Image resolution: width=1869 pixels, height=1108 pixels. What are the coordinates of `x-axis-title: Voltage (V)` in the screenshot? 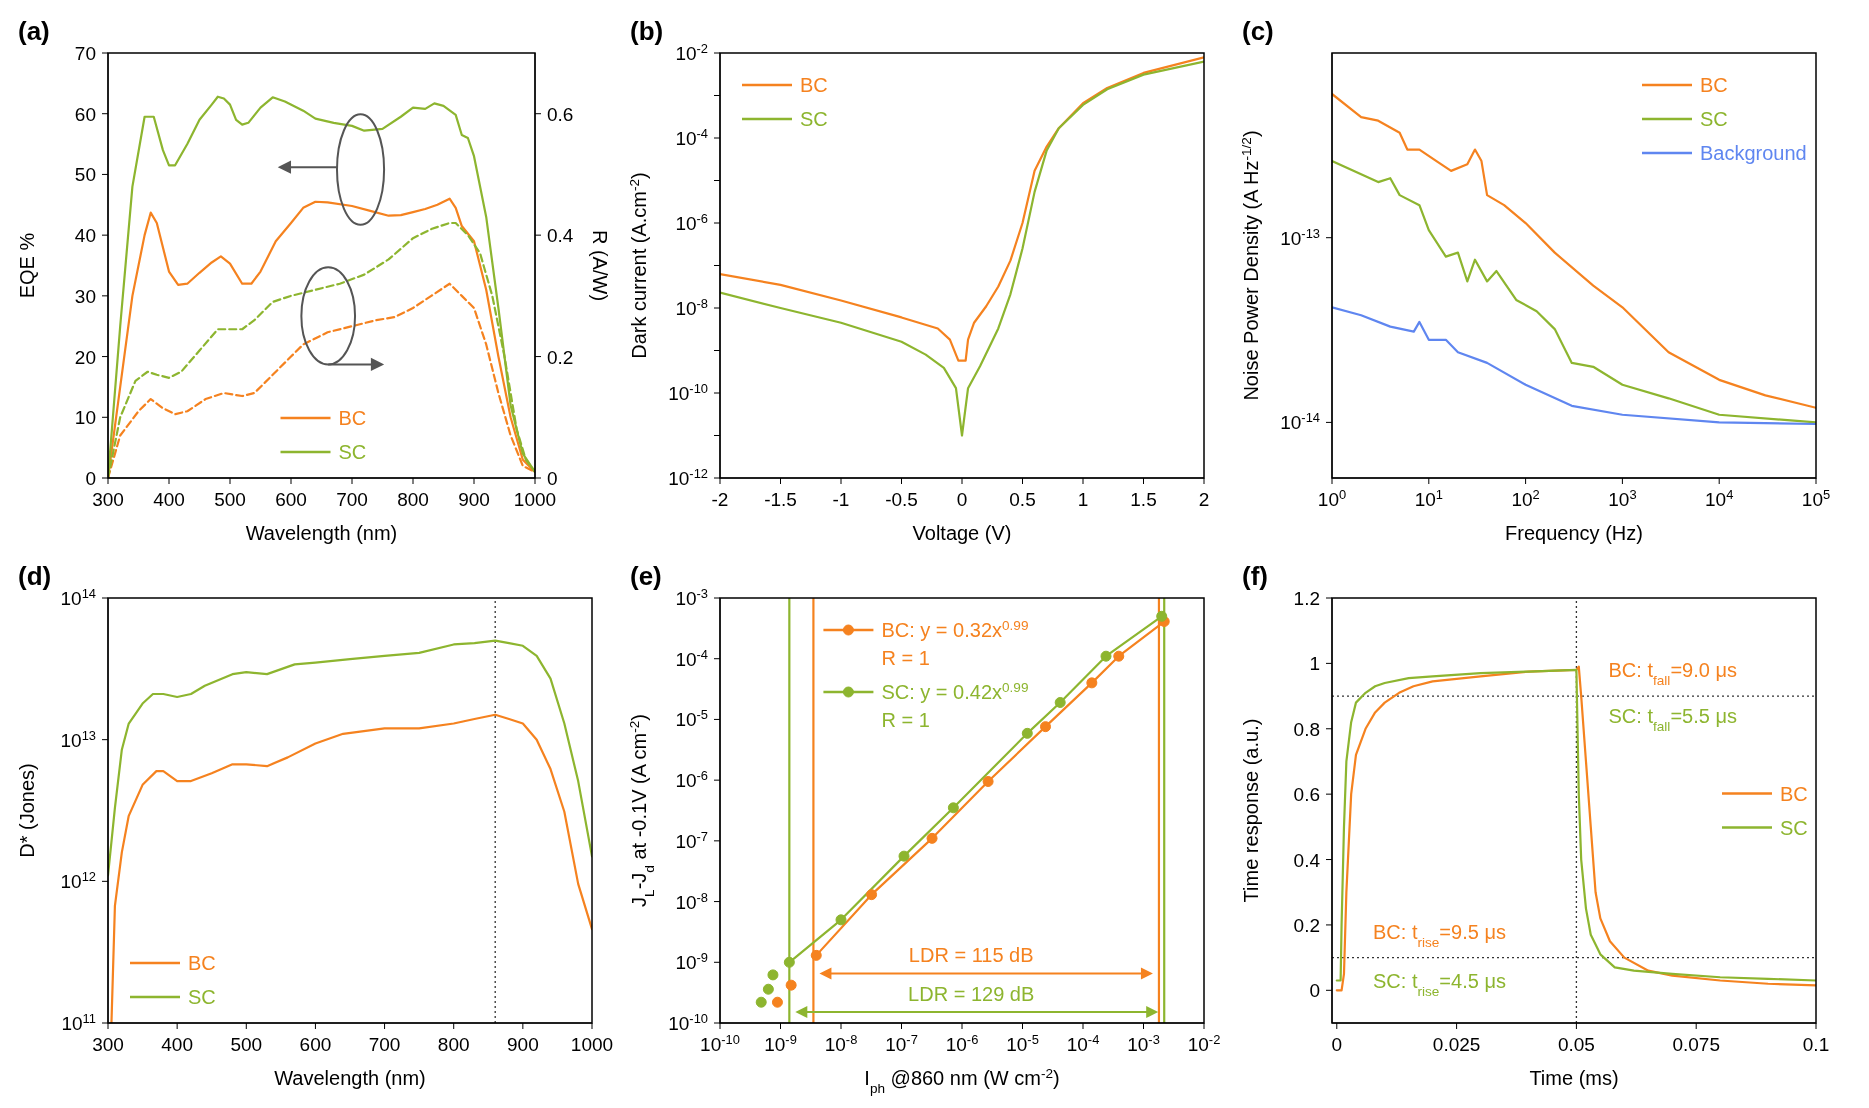 It's located at (962, 533).